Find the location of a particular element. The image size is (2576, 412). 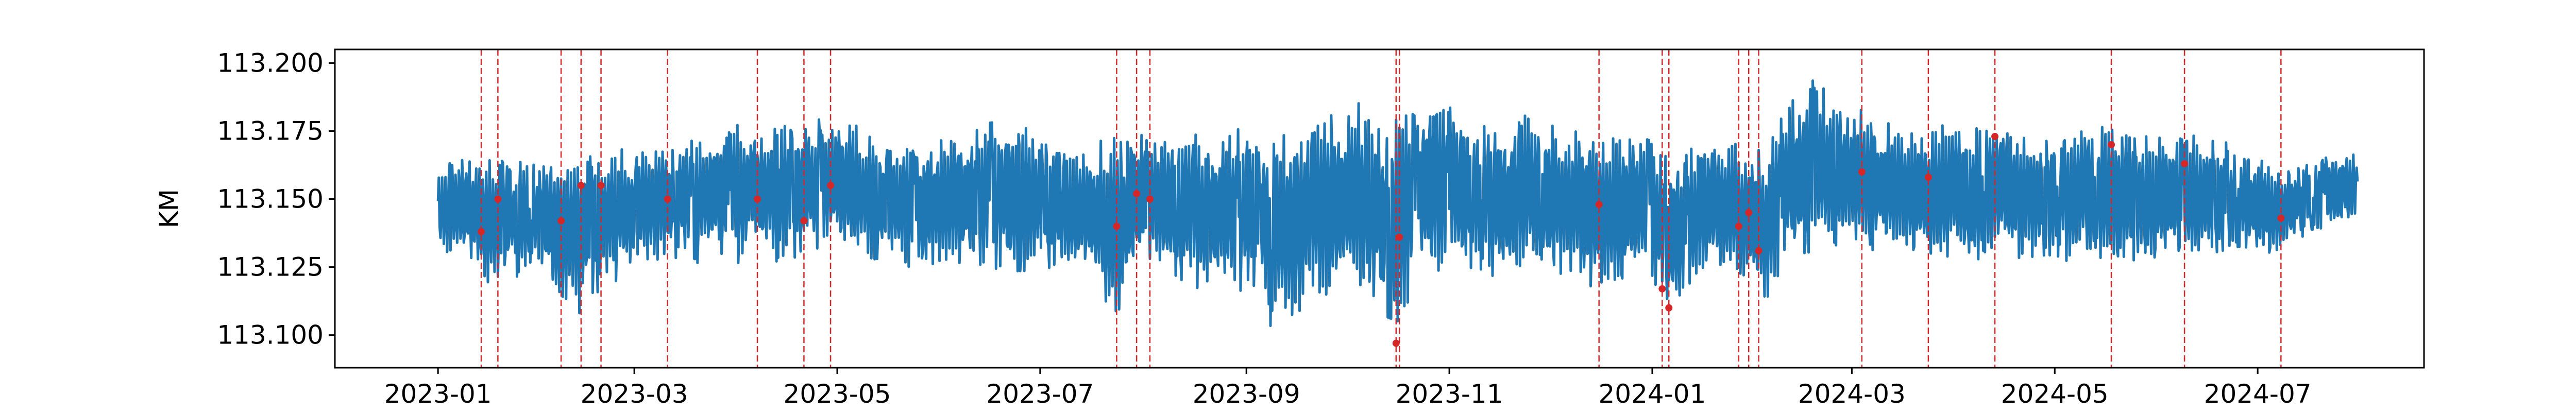

x-tick-label: 2024-03 is located at coordinates (1852, 394).